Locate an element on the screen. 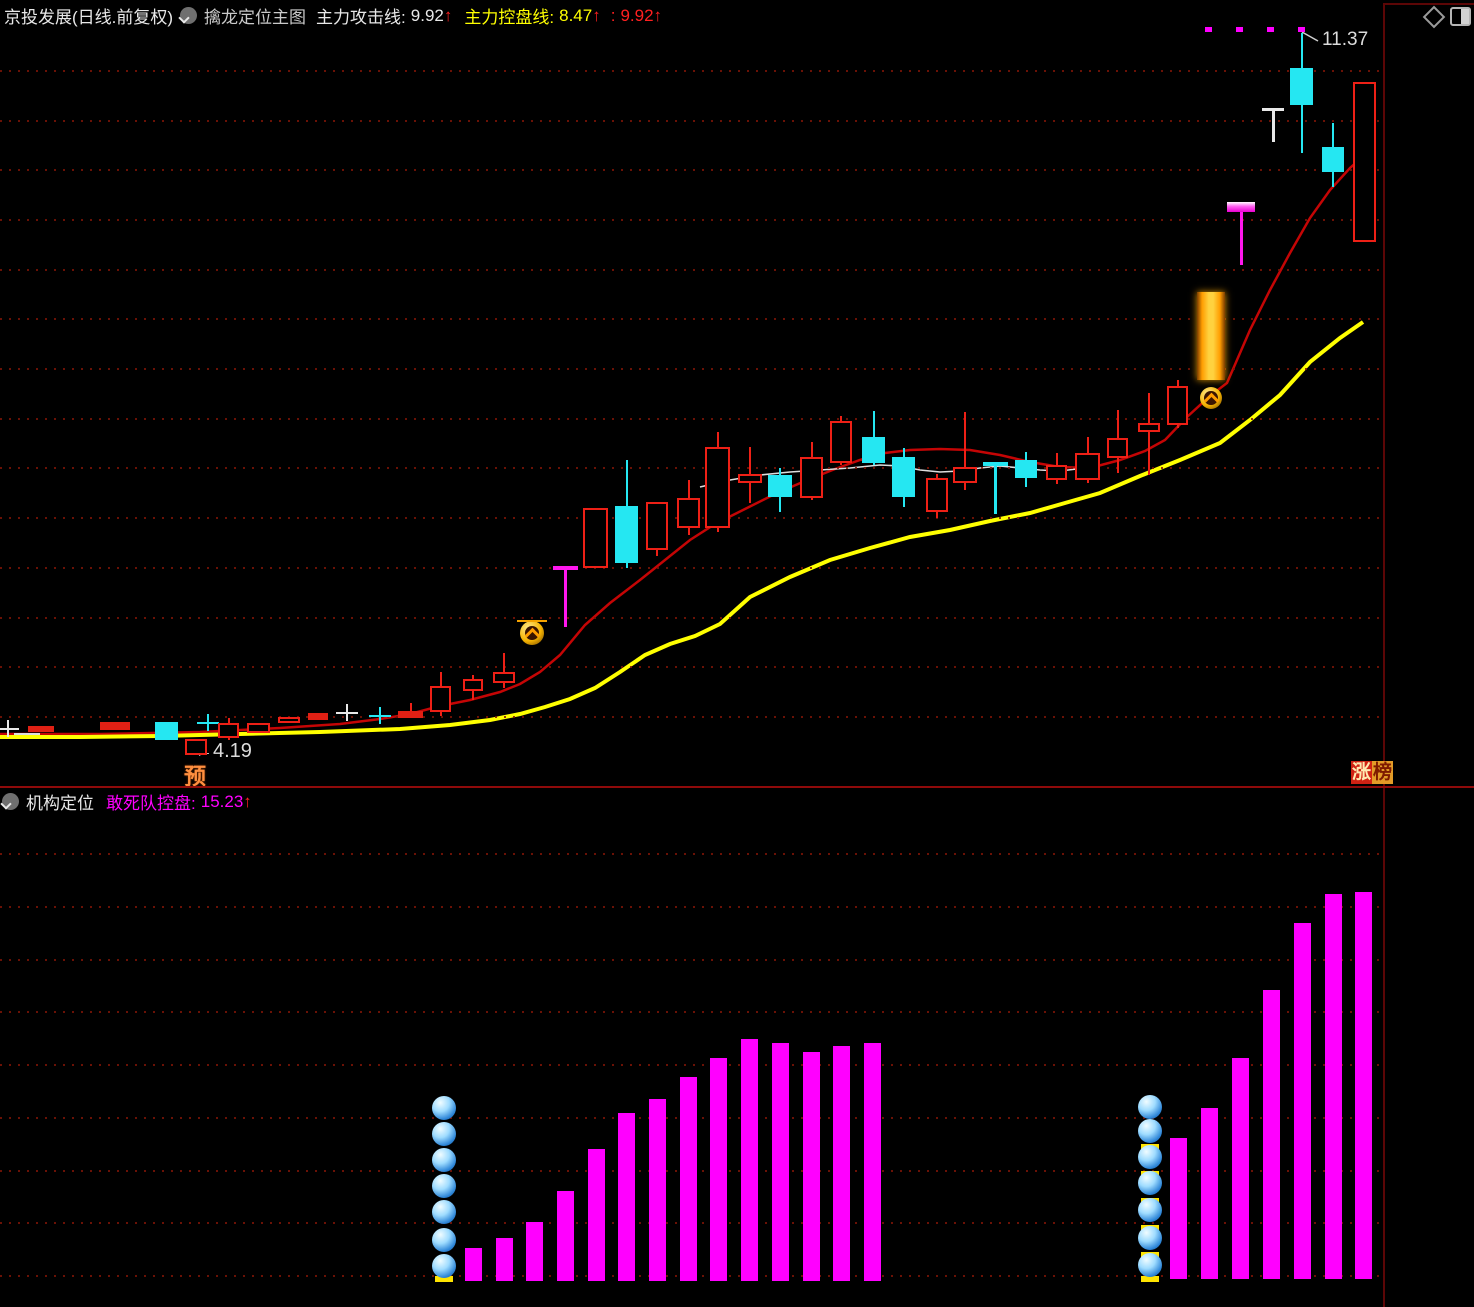 This screenshot has width=1474, height=1307. chevron-down-icon is located at coordinates (6, 804).